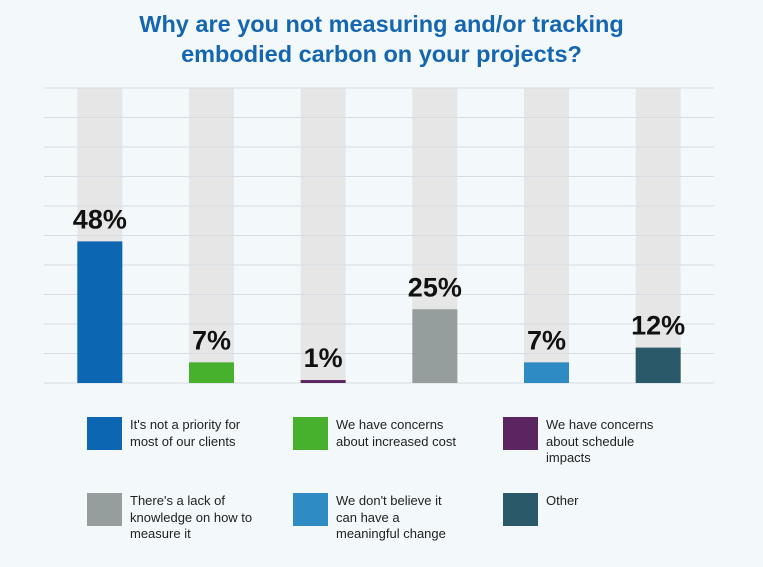 The image size is (763, 567). I want to click on data-label: 25%, so click(435, 287).